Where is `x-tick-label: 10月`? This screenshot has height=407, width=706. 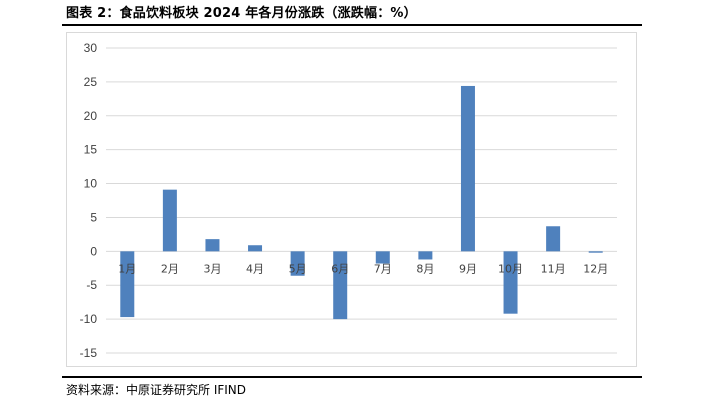
x-tick-label: 10月 is located at coordinates (510, 268).